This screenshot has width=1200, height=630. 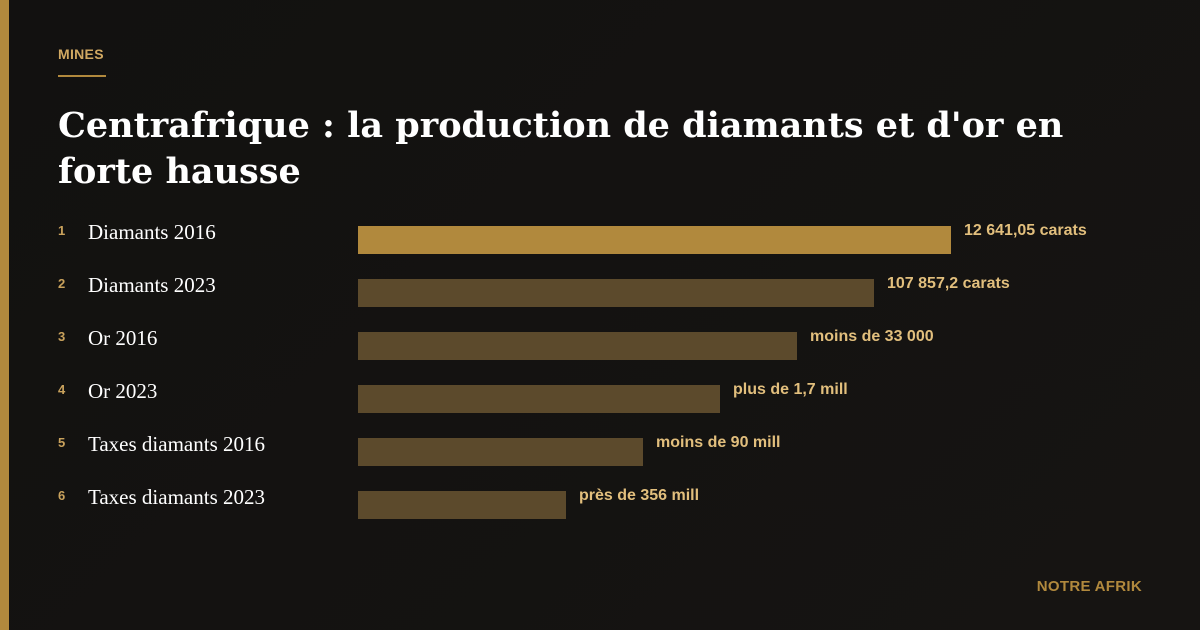 I want to click on value-label: moins de 33 000, so click(x=872, y=336).